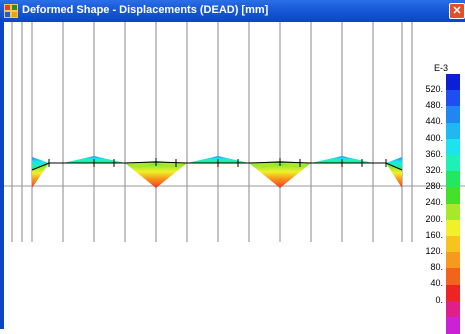  What do you see at coordinates (434, 170) in the screenshot?
I see `legend-value-label: 320.` at bounding box center [434, 170].